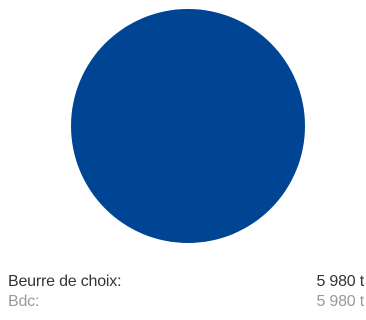 This screenshot has width=366, height=320. I want to click on legend: Beurre de choix: 5 980 t Bdc: 5 980 t, so click(186, 292).